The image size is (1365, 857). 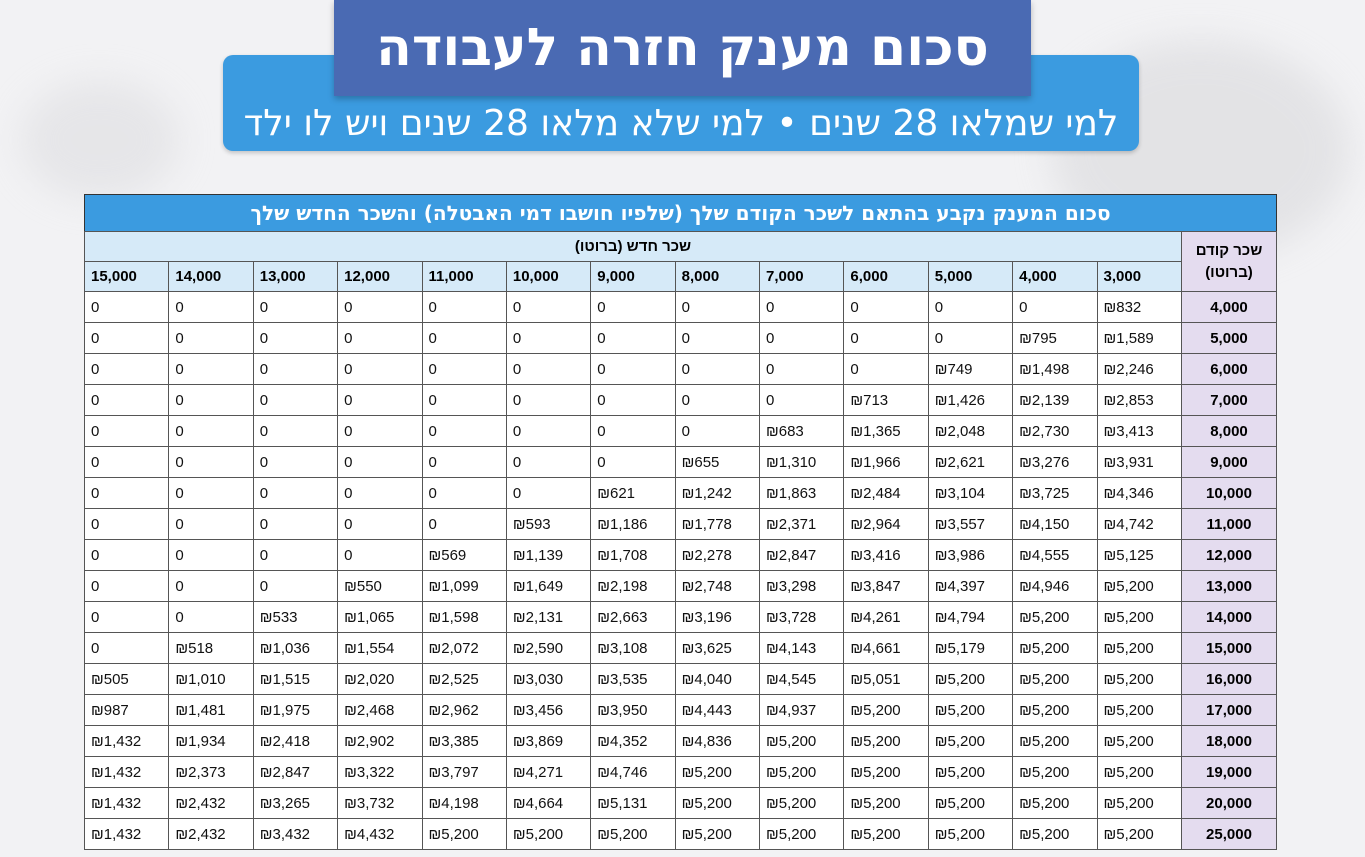 I want to click on grant-cell: ₪3,322, so click(x=380, y=772).